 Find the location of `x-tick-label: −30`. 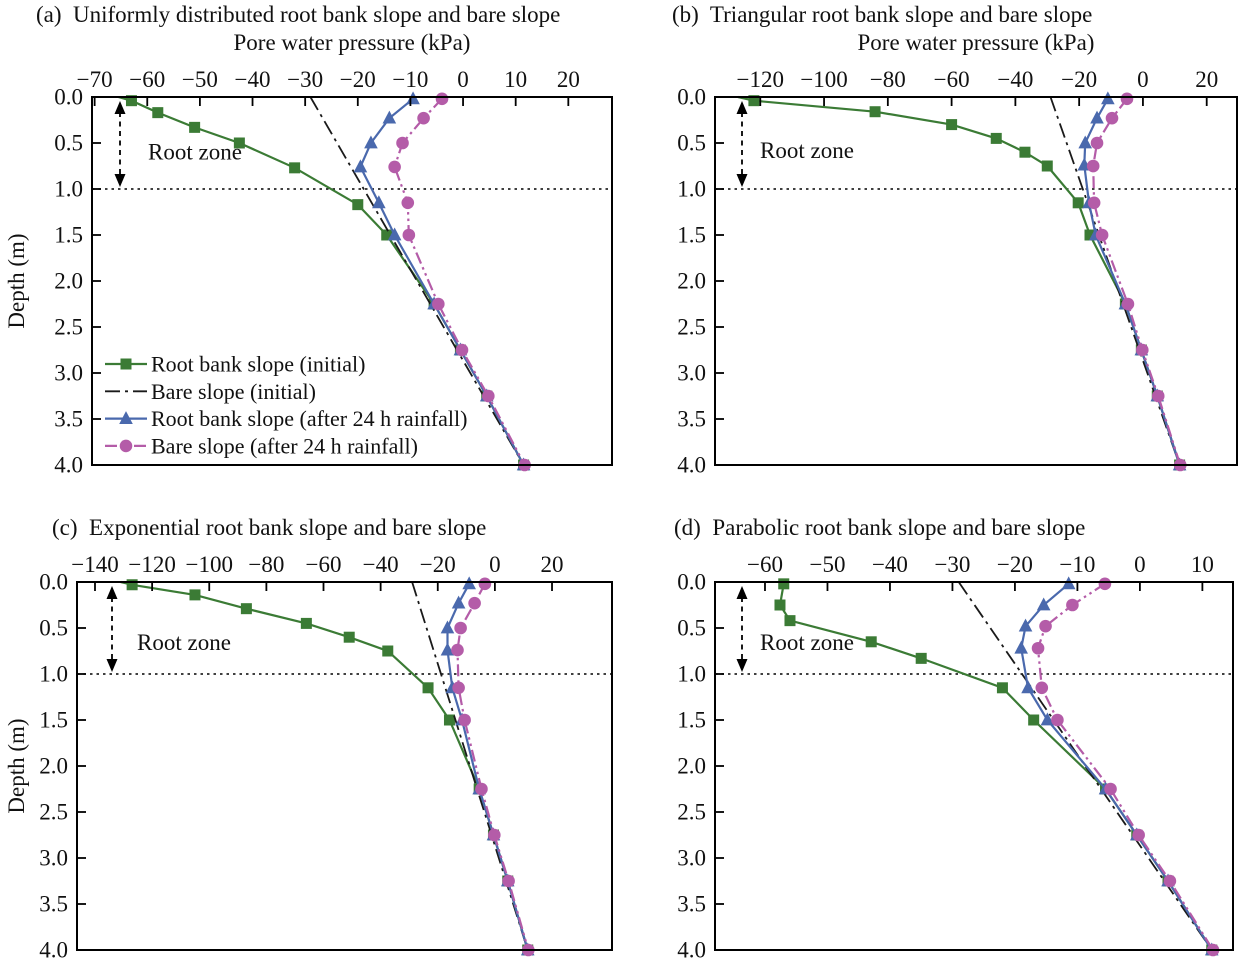

x-tick-label: −30 is located at coordinates (305, 79).